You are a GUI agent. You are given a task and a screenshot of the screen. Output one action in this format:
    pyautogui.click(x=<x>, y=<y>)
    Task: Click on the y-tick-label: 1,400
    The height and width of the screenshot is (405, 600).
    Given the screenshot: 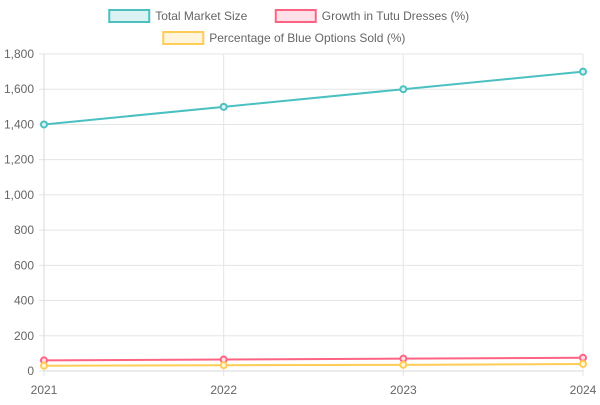 What is the action you would take?
    pyautogui.click(x=19, y=124)
    